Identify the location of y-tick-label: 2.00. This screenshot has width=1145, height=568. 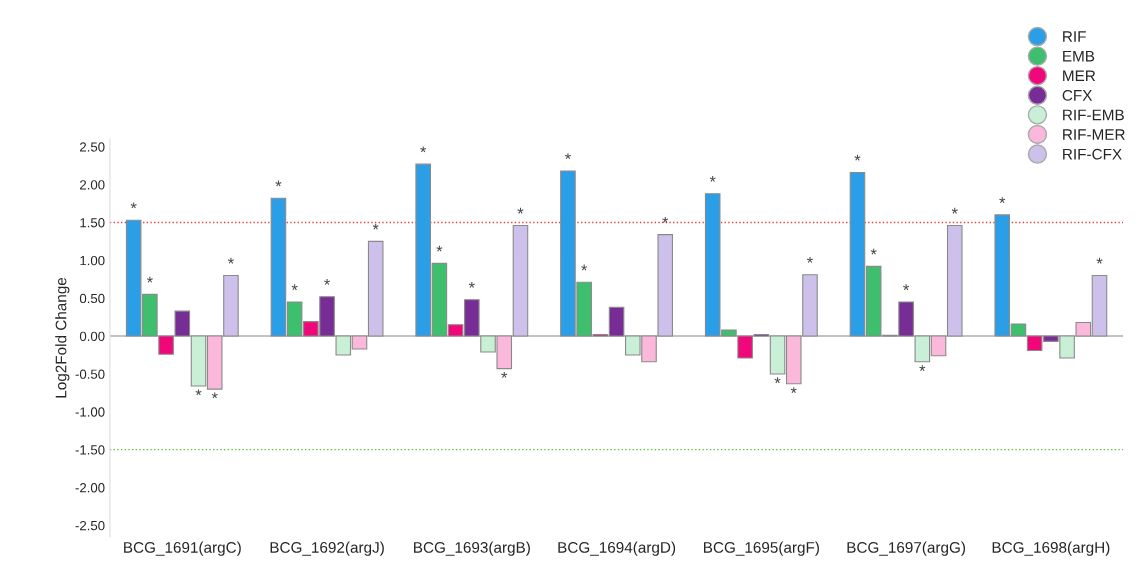
(92, 185).